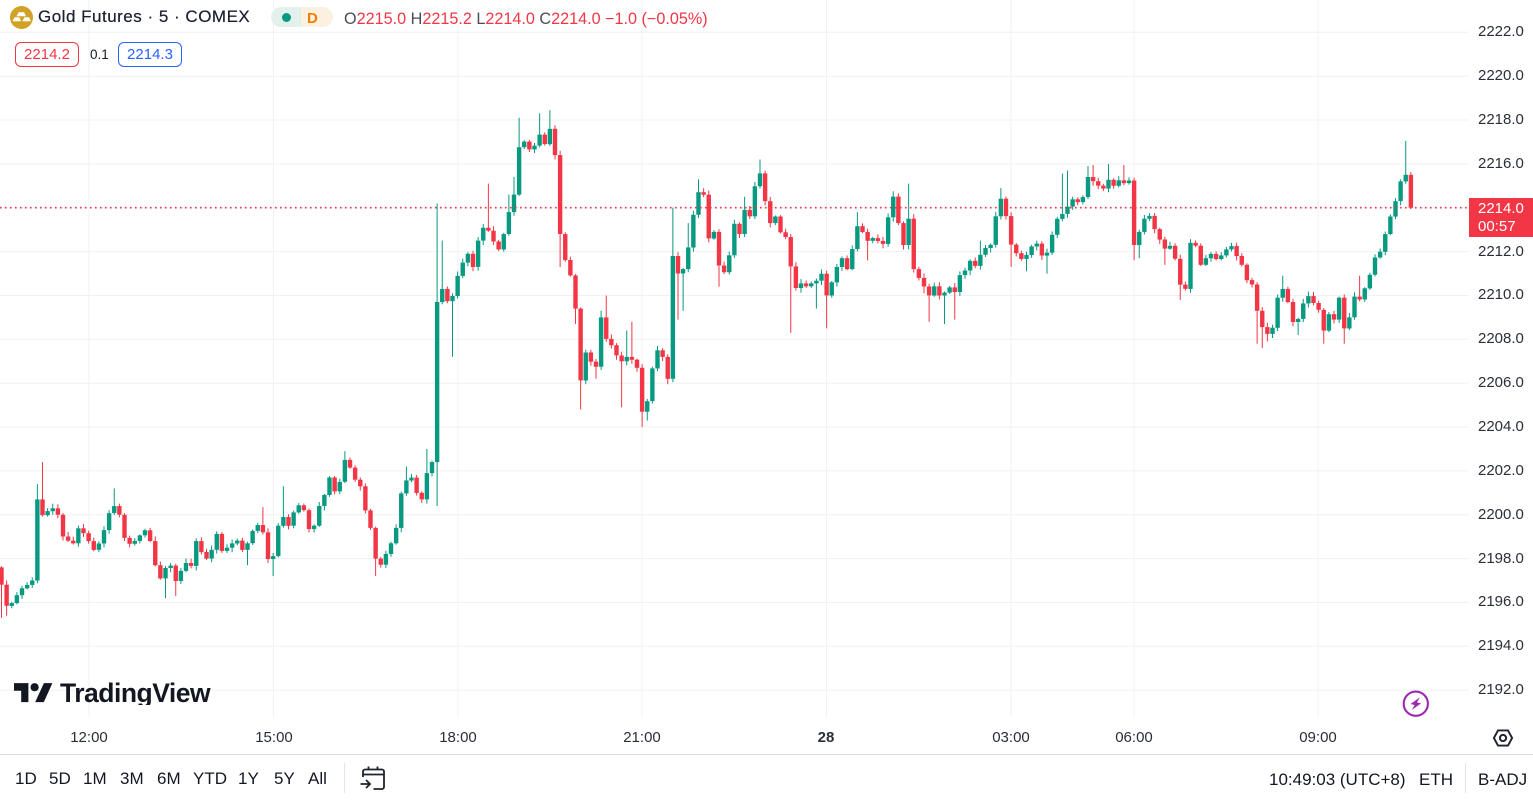 This screenshot has height=801, width=1533. What do you see at coordinates (135, 692) in the screenshot?
I see `svg-text: TradingView` at bounding box center [135, 692].